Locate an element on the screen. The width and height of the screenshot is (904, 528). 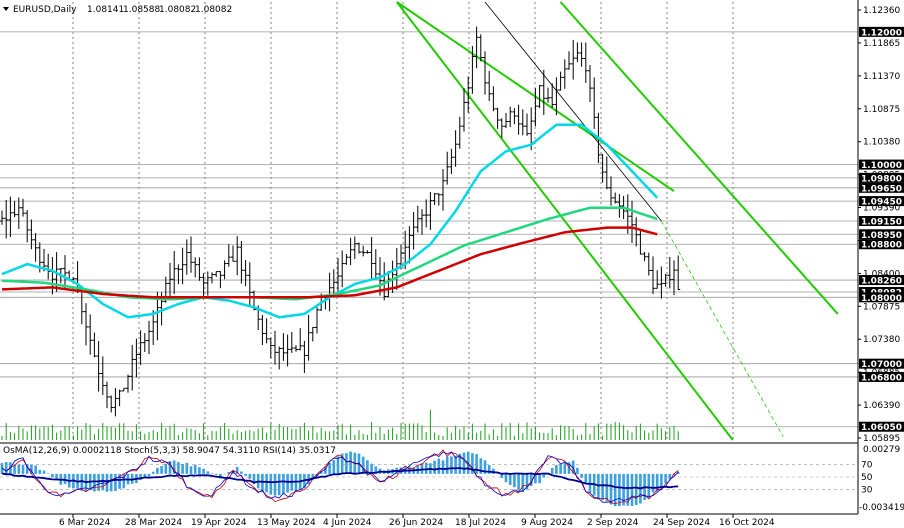
ohlc-low: 1.08082 is located at coordinates (177, 10).